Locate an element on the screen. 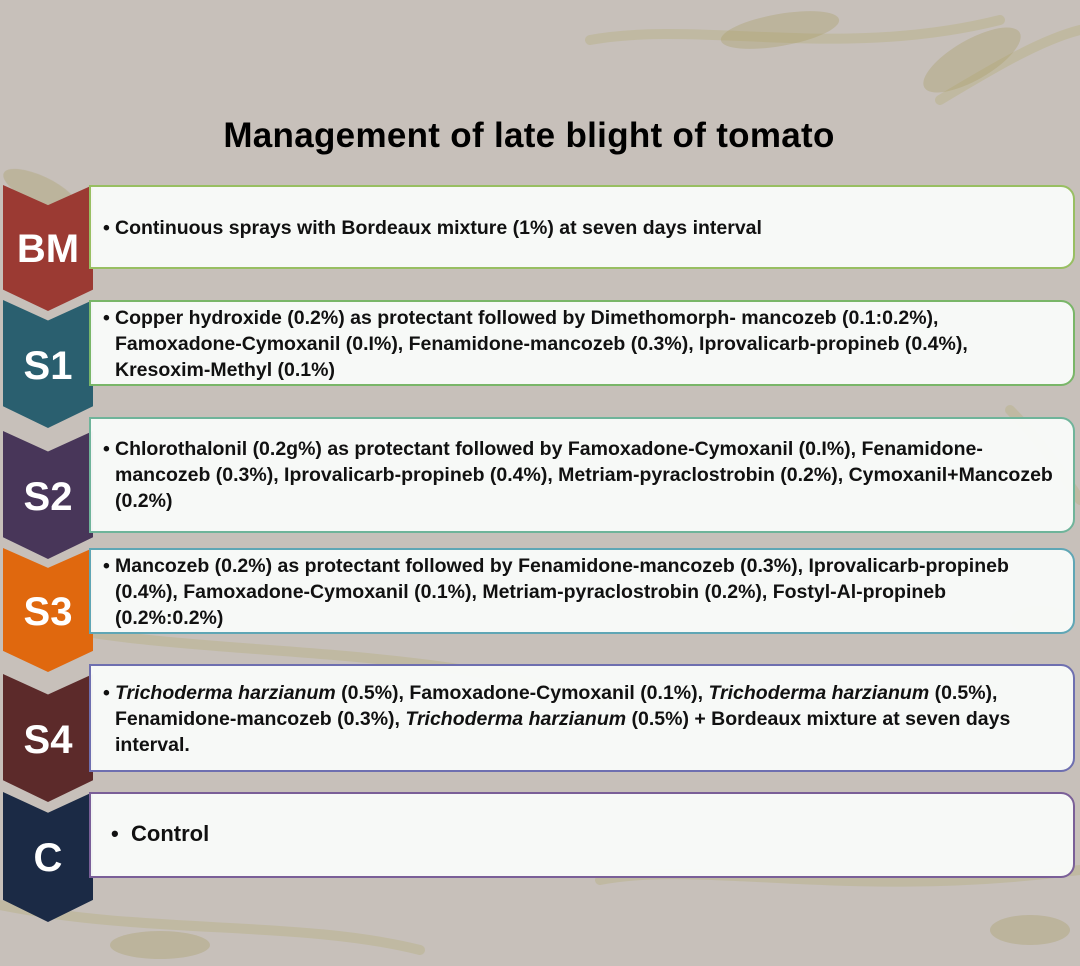 The height and width of the screenshot is (966, 1080). strategy-label: S4 is located at coordinates (48, 740).